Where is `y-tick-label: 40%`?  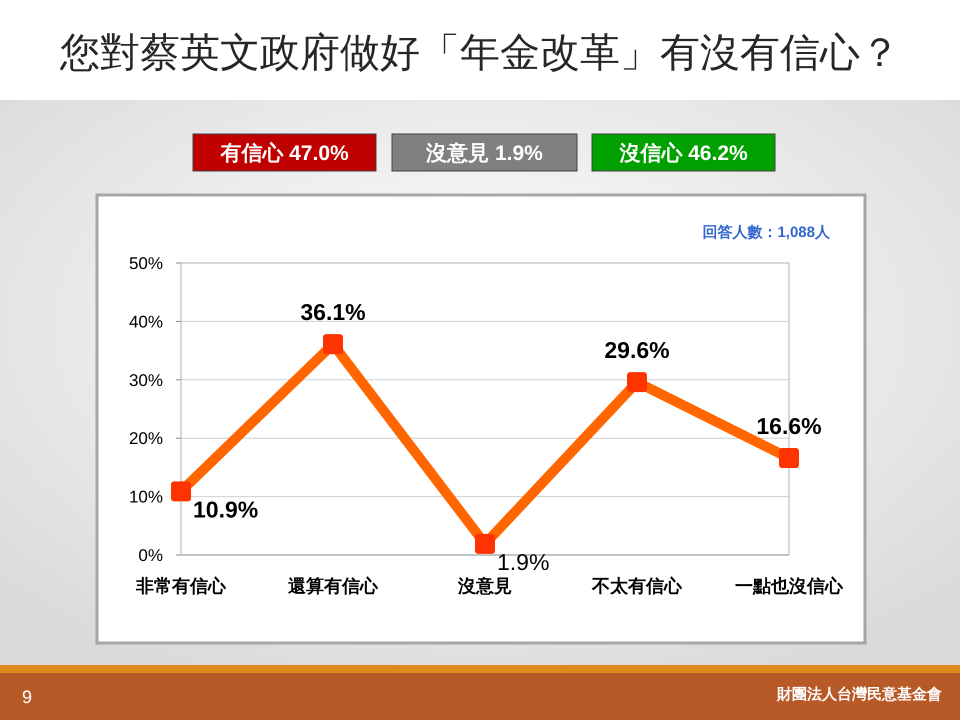 y-tick-label: 40% is located at coordinates (145, 322).